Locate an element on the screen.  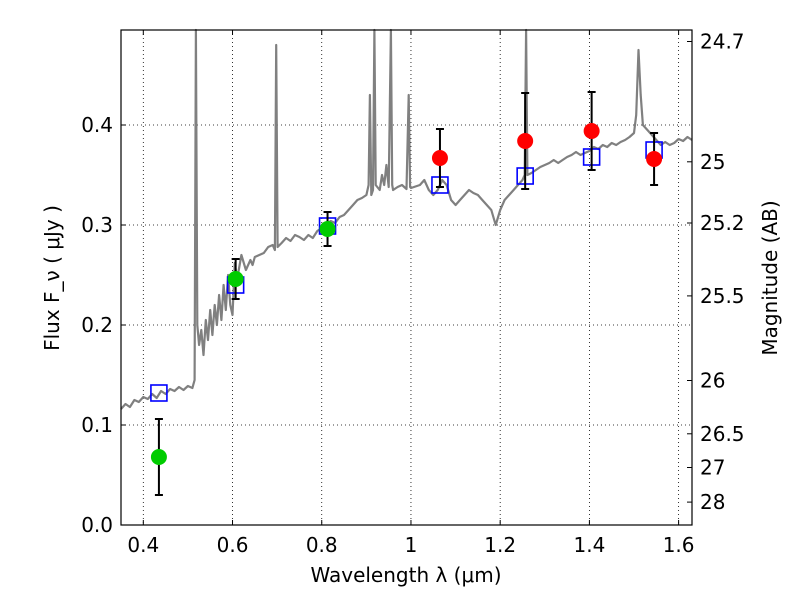
x-axis-label: Wavelength λ (μm) is located at coordinates (405, 575).